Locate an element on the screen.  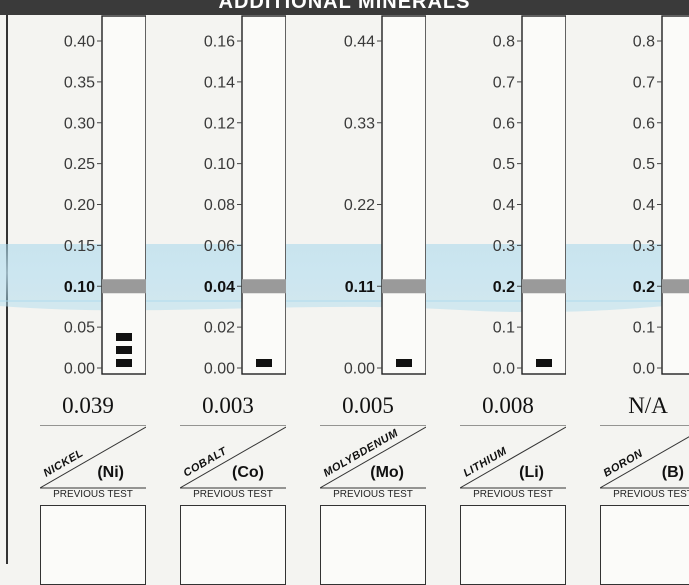
mineral-symbol: (Mo) is located at coordinates (387, 472).